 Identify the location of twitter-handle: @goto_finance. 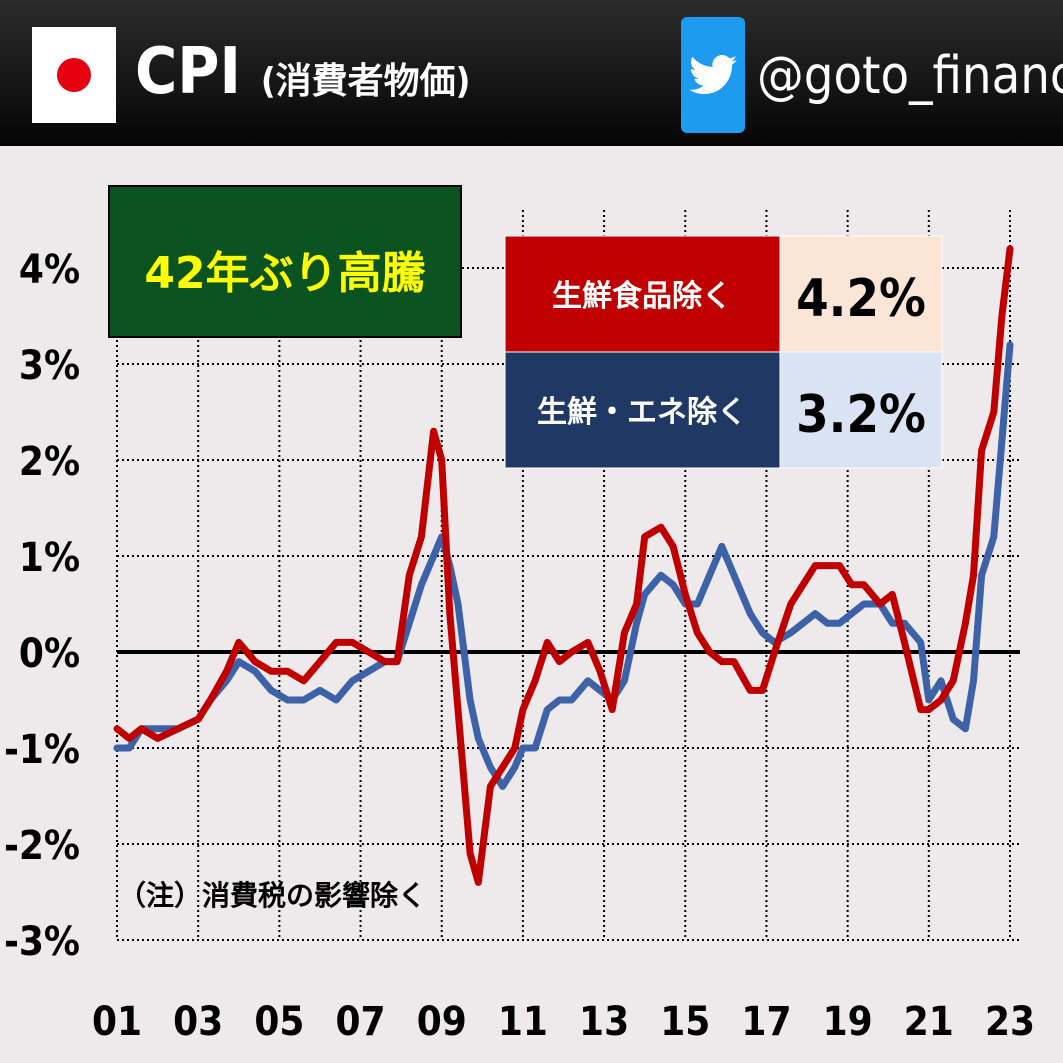
(910, 76).